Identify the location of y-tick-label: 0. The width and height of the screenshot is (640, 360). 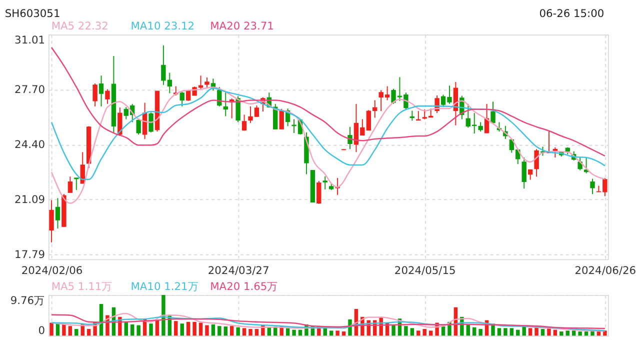
(42, 331).